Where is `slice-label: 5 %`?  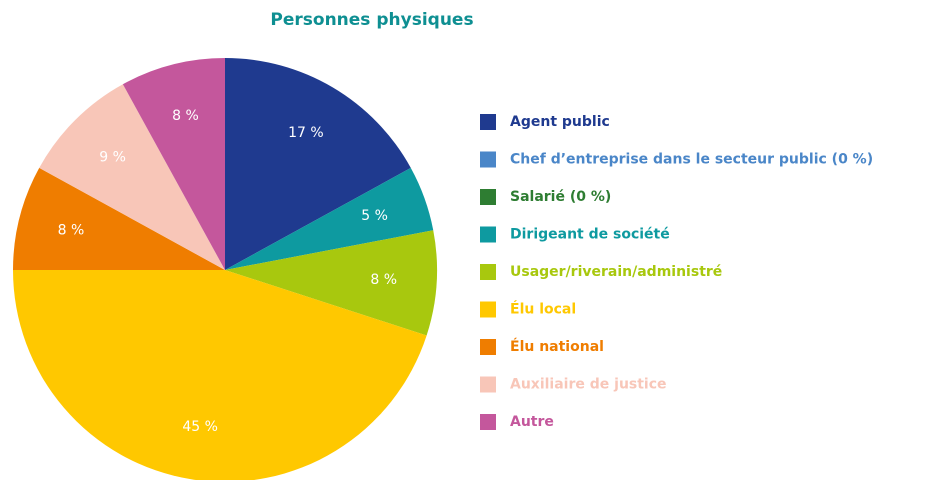 slice-label: 5 % is located at coordinates (374, 216).